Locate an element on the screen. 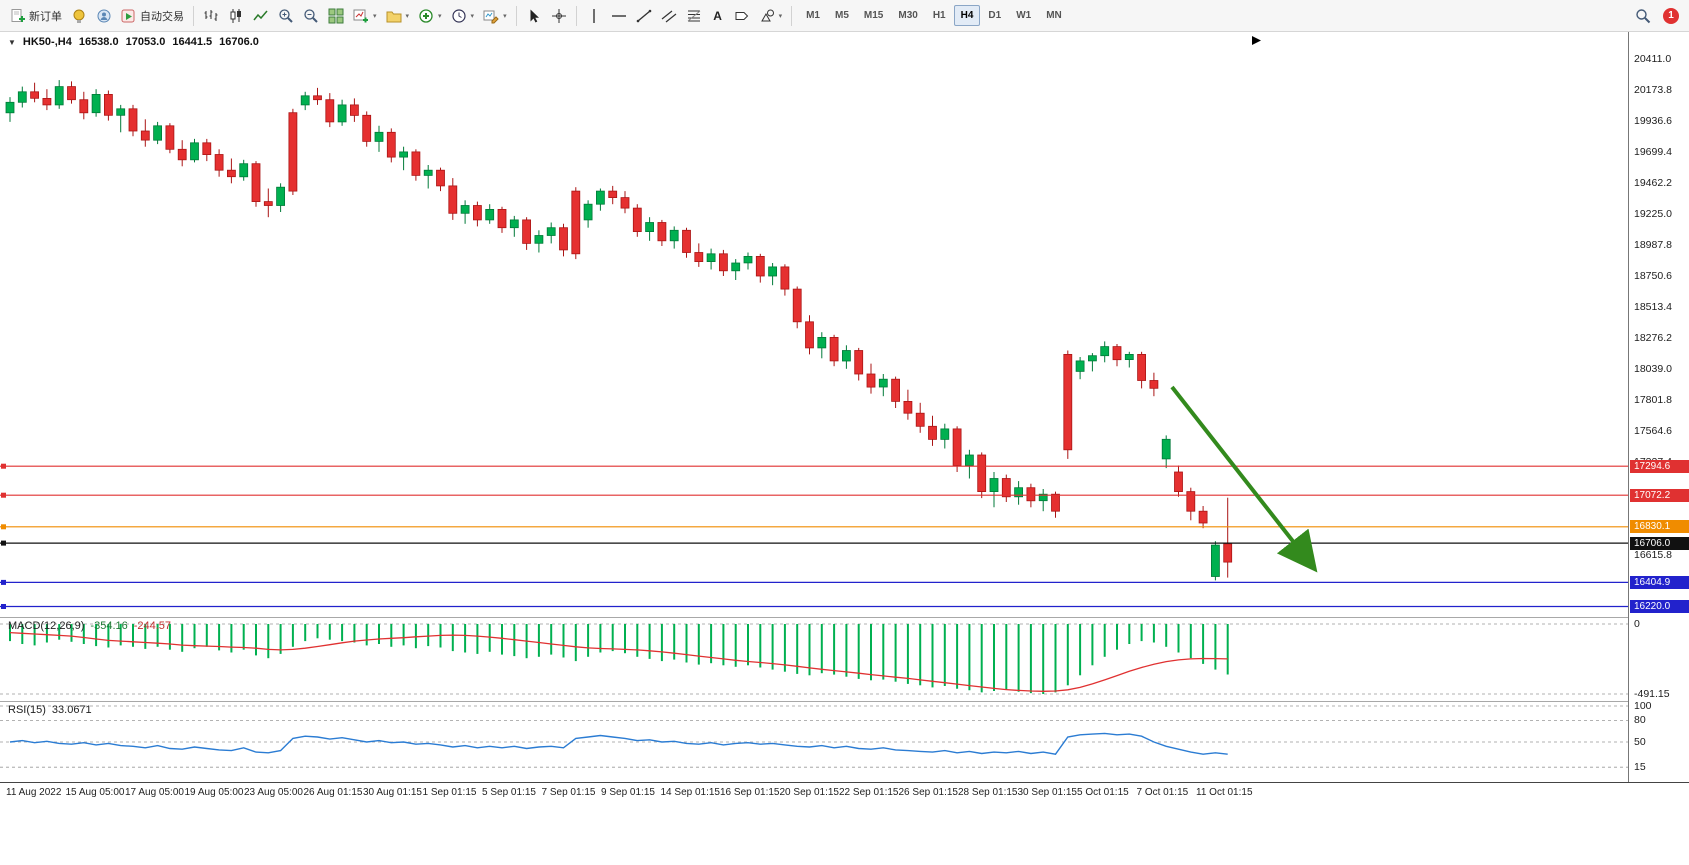  price-tick-label: 19462.2 is located at coordinates (1653, 183).